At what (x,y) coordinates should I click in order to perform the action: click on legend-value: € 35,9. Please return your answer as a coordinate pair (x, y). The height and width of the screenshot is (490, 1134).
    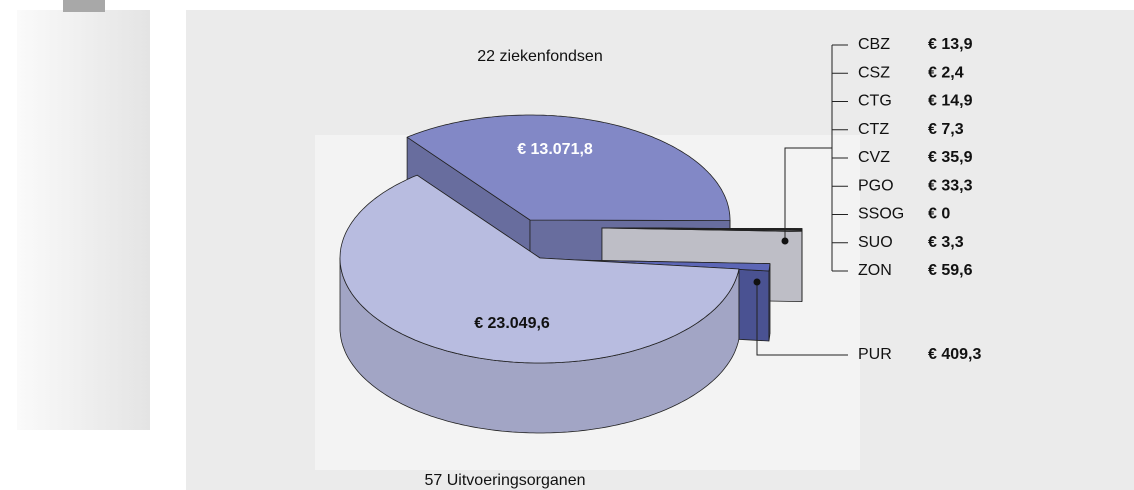
    Looking at the image, I should click on (950, 157).